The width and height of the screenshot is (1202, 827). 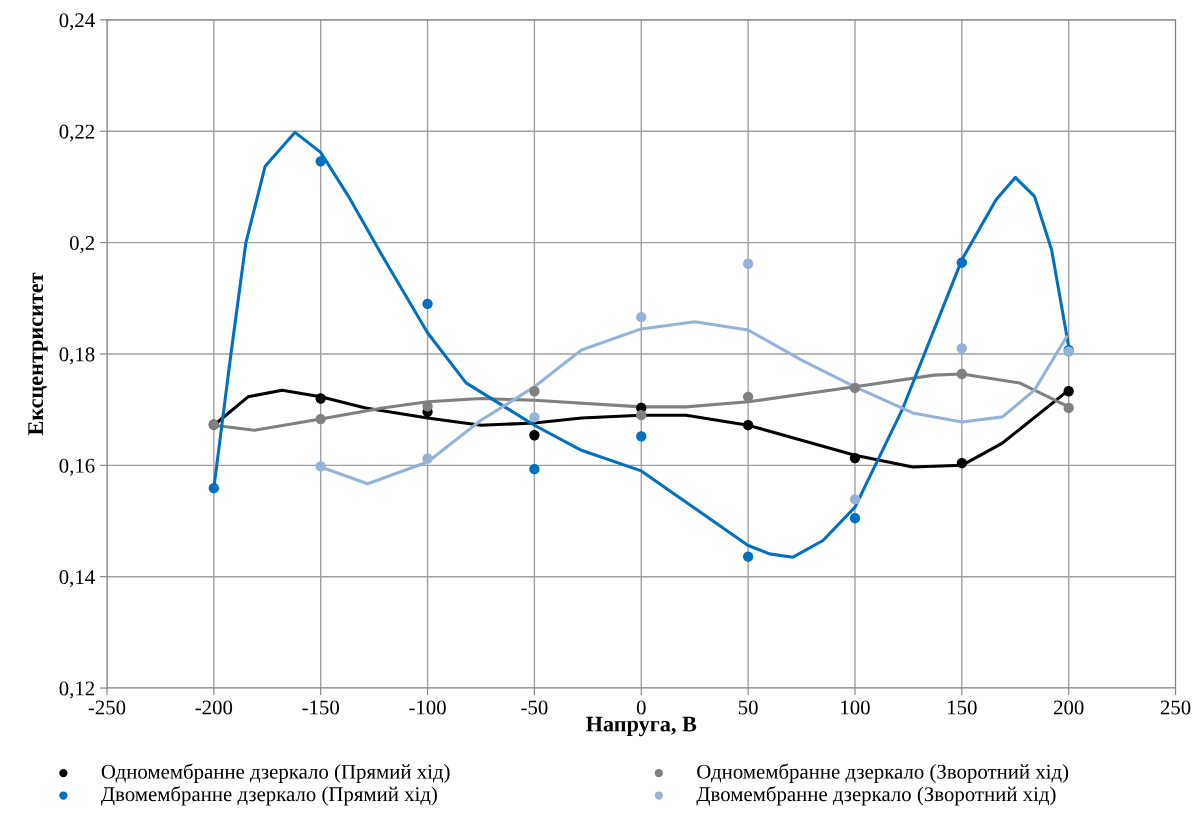 I want to click on legend-label: Одномембранне дзеркало (Прямий хід), so click(x=275, y=773).